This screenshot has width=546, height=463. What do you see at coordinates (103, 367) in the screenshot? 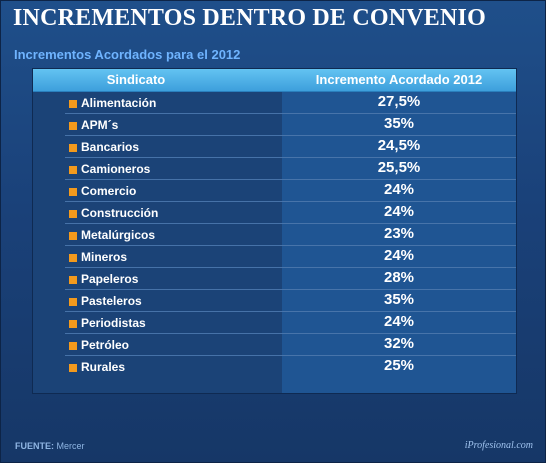
I see `sindicato-name: Rurales` at bounding box center [103, 367].